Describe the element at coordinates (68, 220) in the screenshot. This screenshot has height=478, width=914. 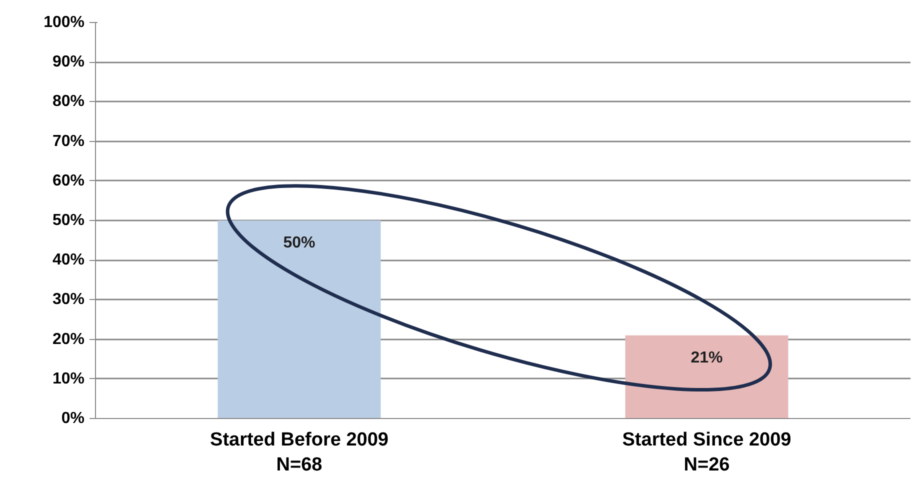
I see `y-tick-label: 50%` at that location.